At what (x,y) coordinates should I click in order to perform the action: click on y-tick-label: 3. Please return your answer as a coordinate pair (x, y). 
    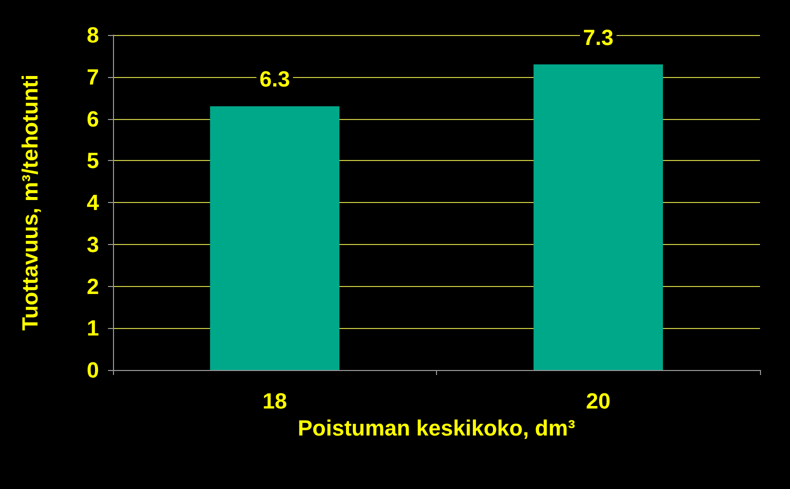
    Looking at the image, I should click on (92, 244).